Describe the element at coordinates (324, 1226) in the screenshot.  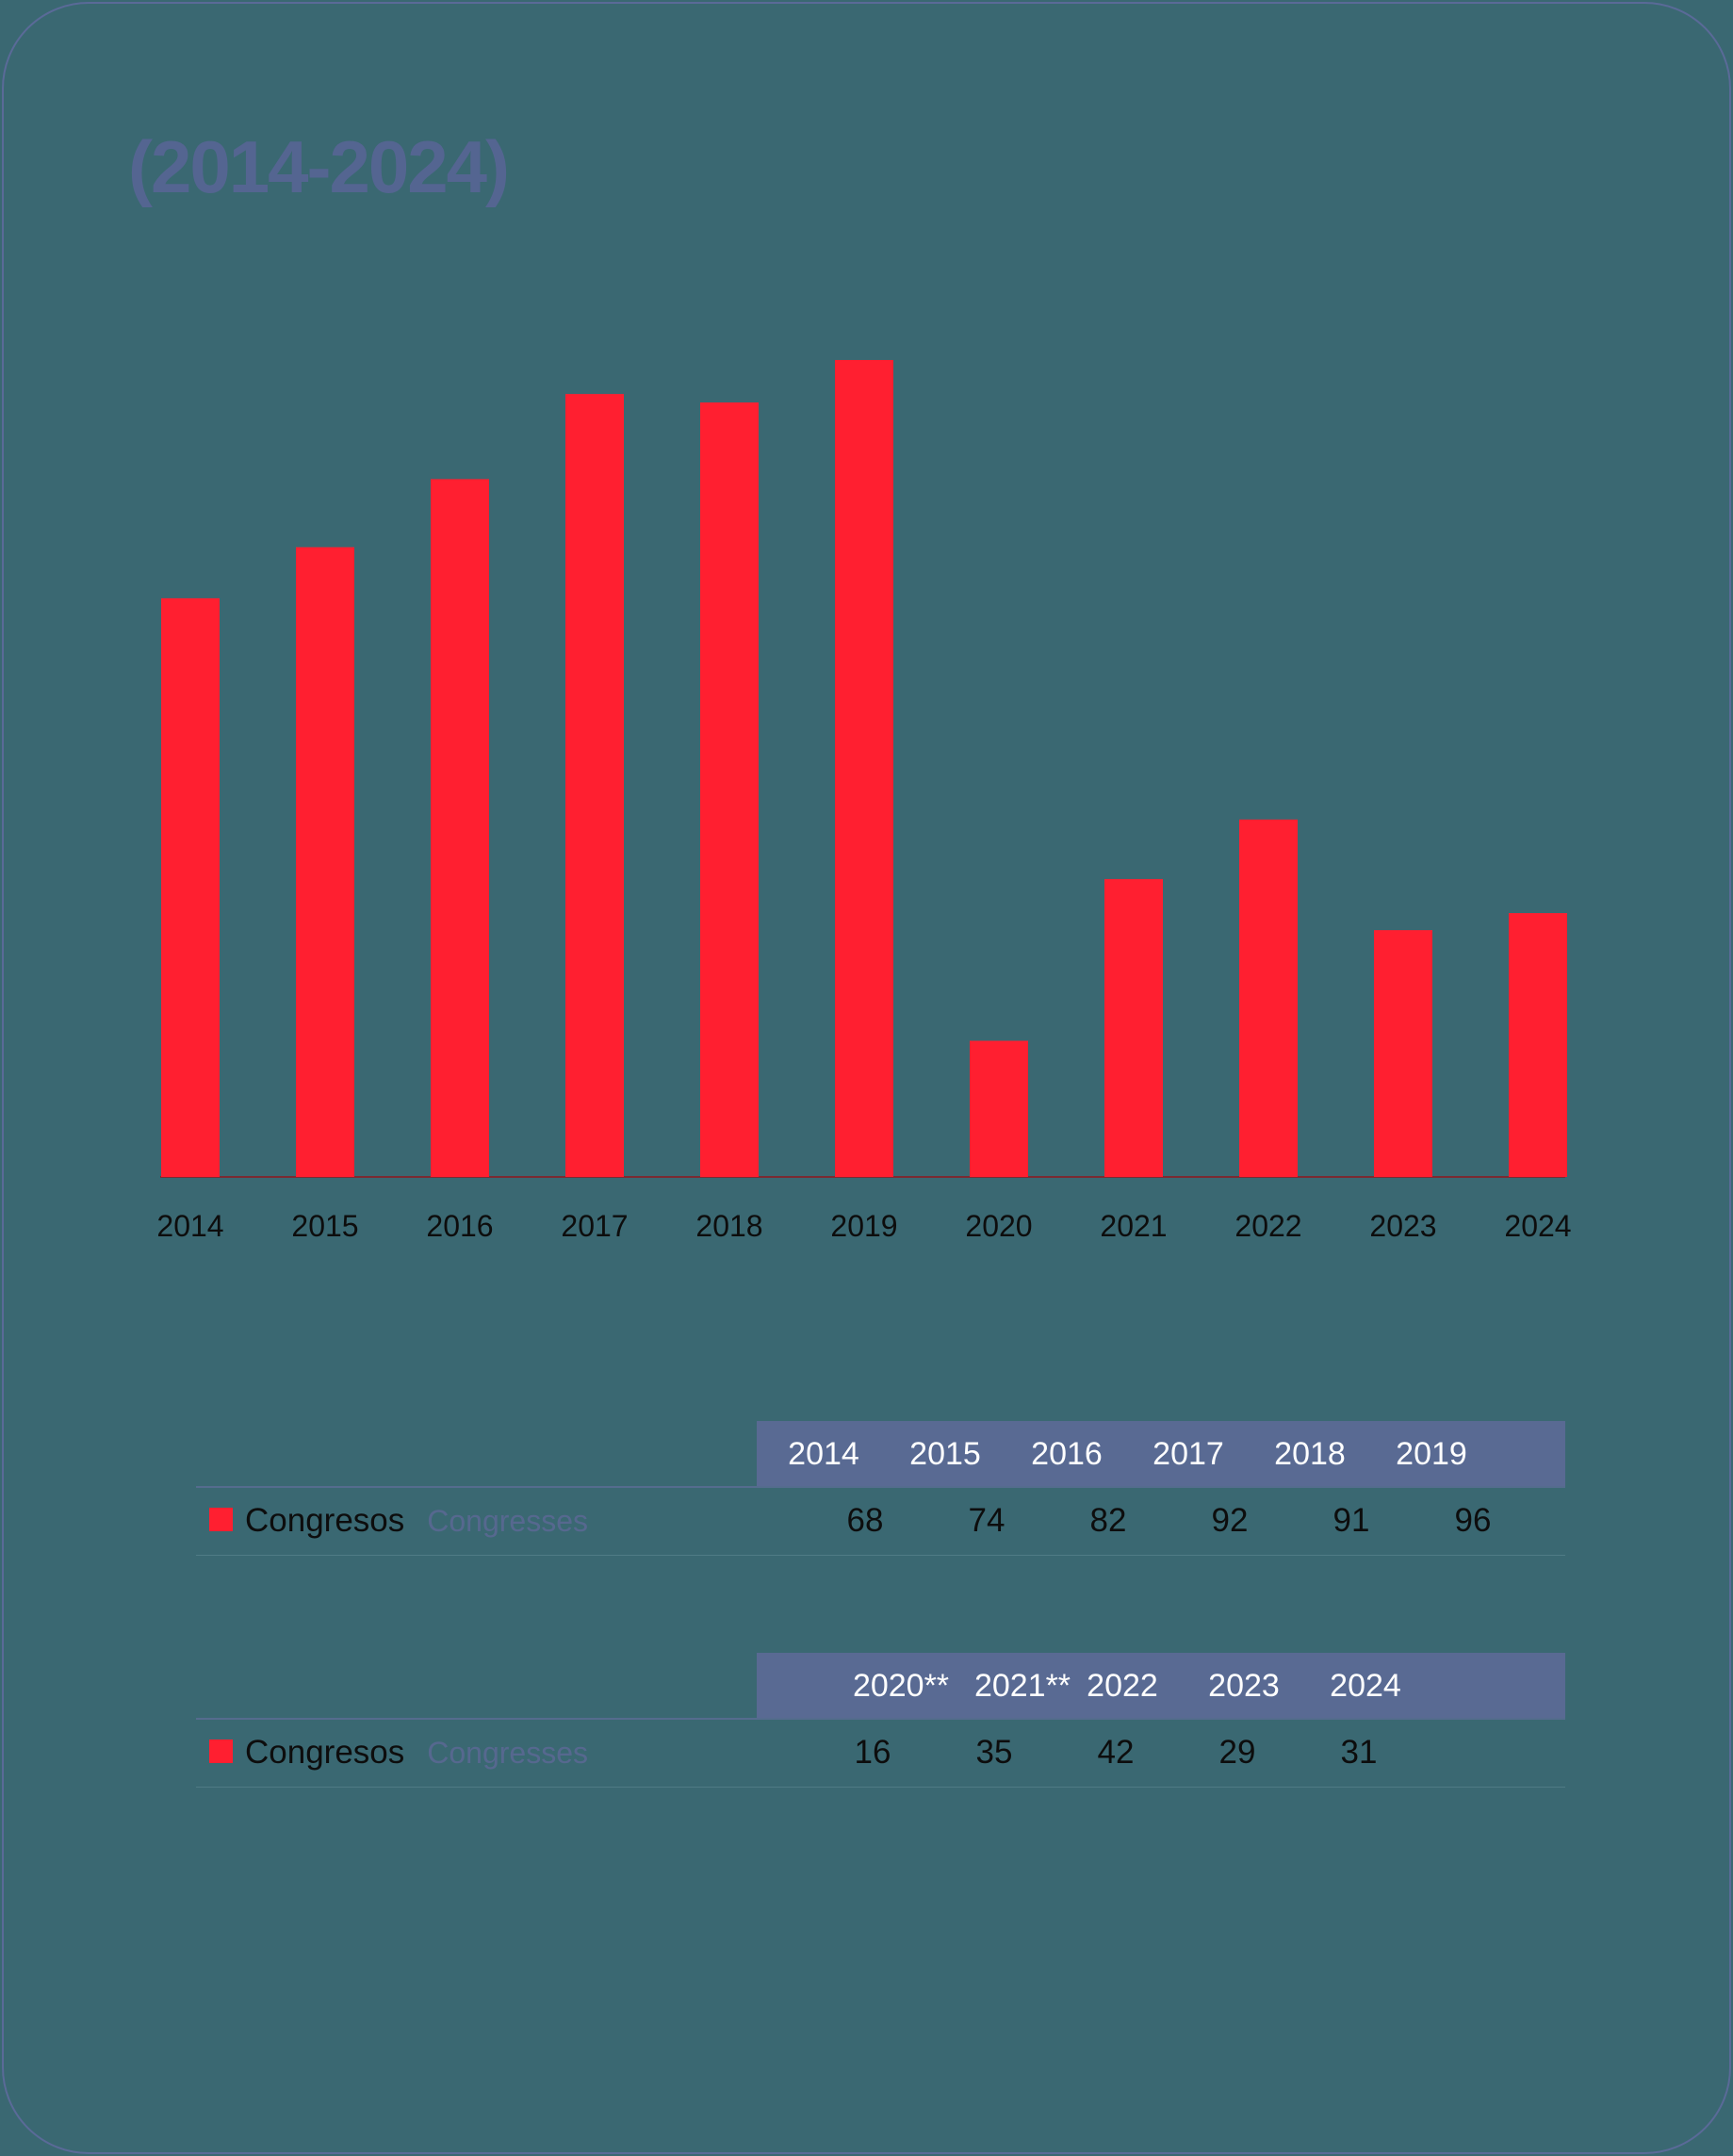
I see `x-tick-label-2015: 2015` at that location.